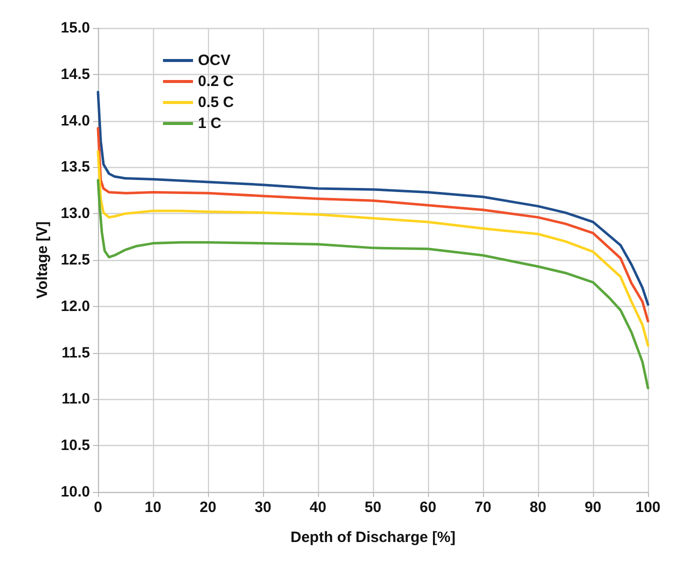  What do you see at coordinates (76, 353) in the screenshot?
I see `y-tick-label: 11.5` at bounding box center [76, 353].